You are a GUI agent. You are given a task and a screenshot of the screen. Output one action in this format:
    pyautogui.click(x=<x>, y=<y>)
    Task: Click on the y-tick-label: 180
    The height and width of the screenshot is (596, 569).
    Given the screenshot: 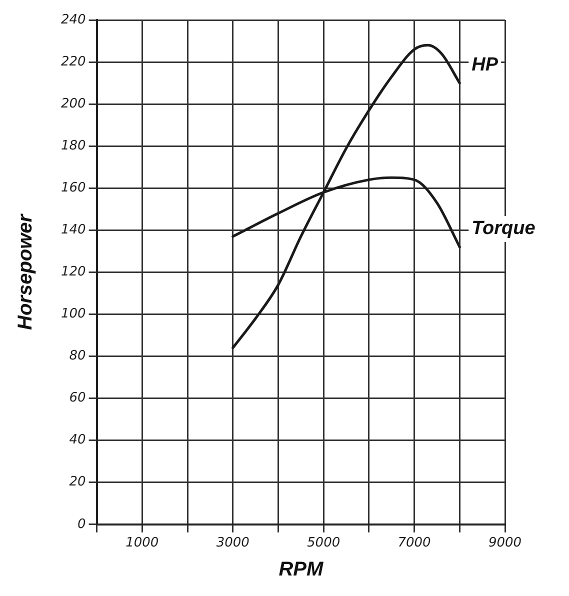 What is the action you would take?
    pyautogui.click(x=73, y=146)
    